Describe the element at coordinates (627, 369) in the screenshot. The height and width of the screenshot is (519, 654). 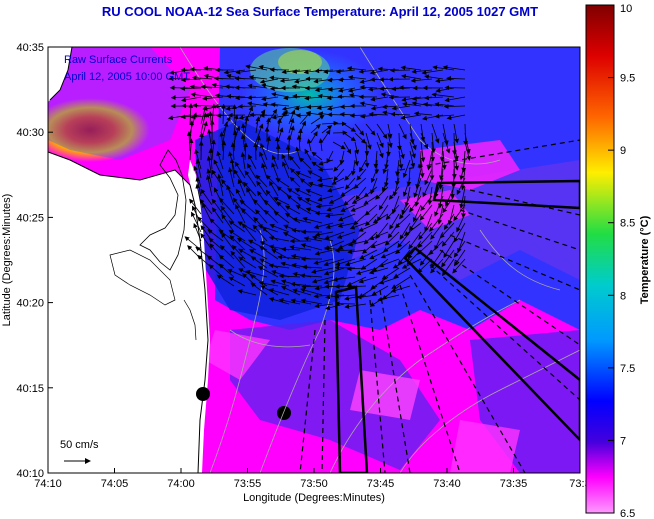
I see `colorbar-tick-label: 7.5` at that location.